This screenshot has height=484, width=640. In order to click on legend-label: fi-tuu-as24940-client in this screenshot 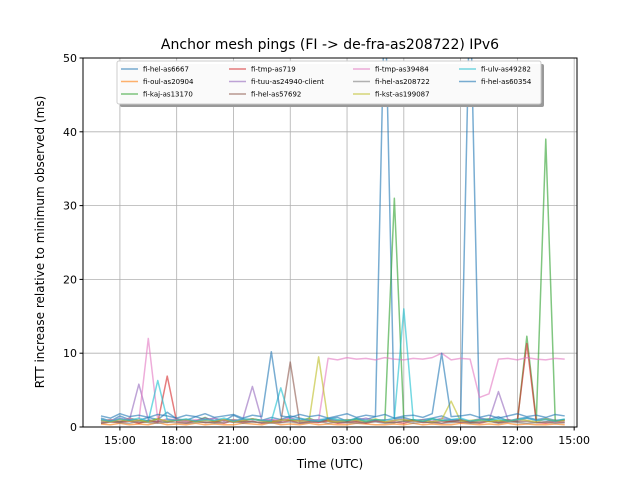, I will do `click(287, 82)`.